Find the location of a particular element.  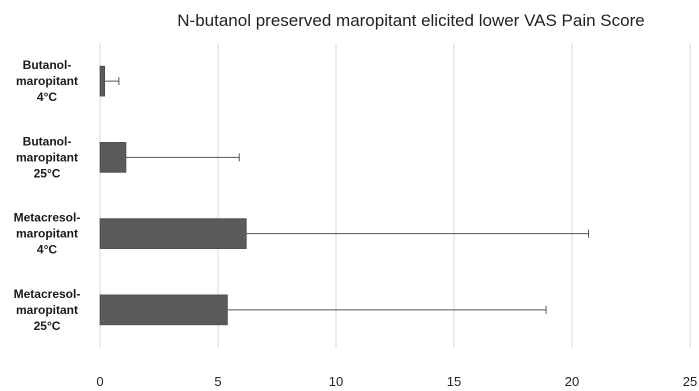

x-tick-labels: 0 5 10 15 20 25 is located at coordinates (396, 381).